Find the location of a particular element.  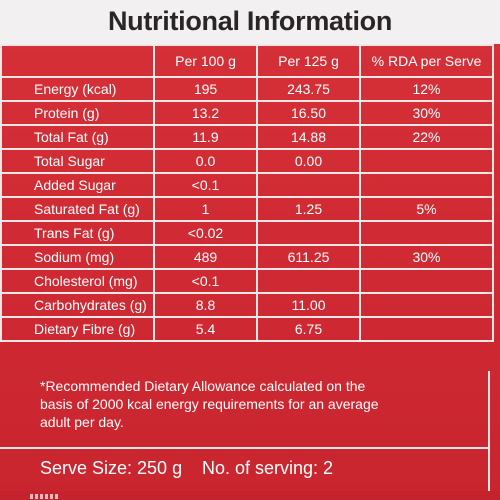

cropped-text-marks is located at coordinates (45, 496).